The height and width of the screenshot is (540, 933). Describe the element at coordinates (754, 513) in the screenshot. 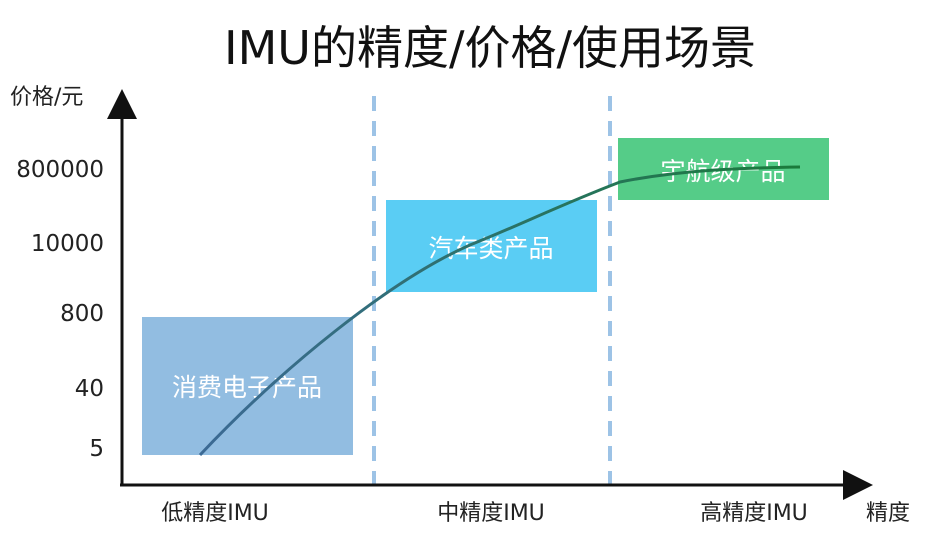

I see `x-category-label: 高精度IMU` at that location.